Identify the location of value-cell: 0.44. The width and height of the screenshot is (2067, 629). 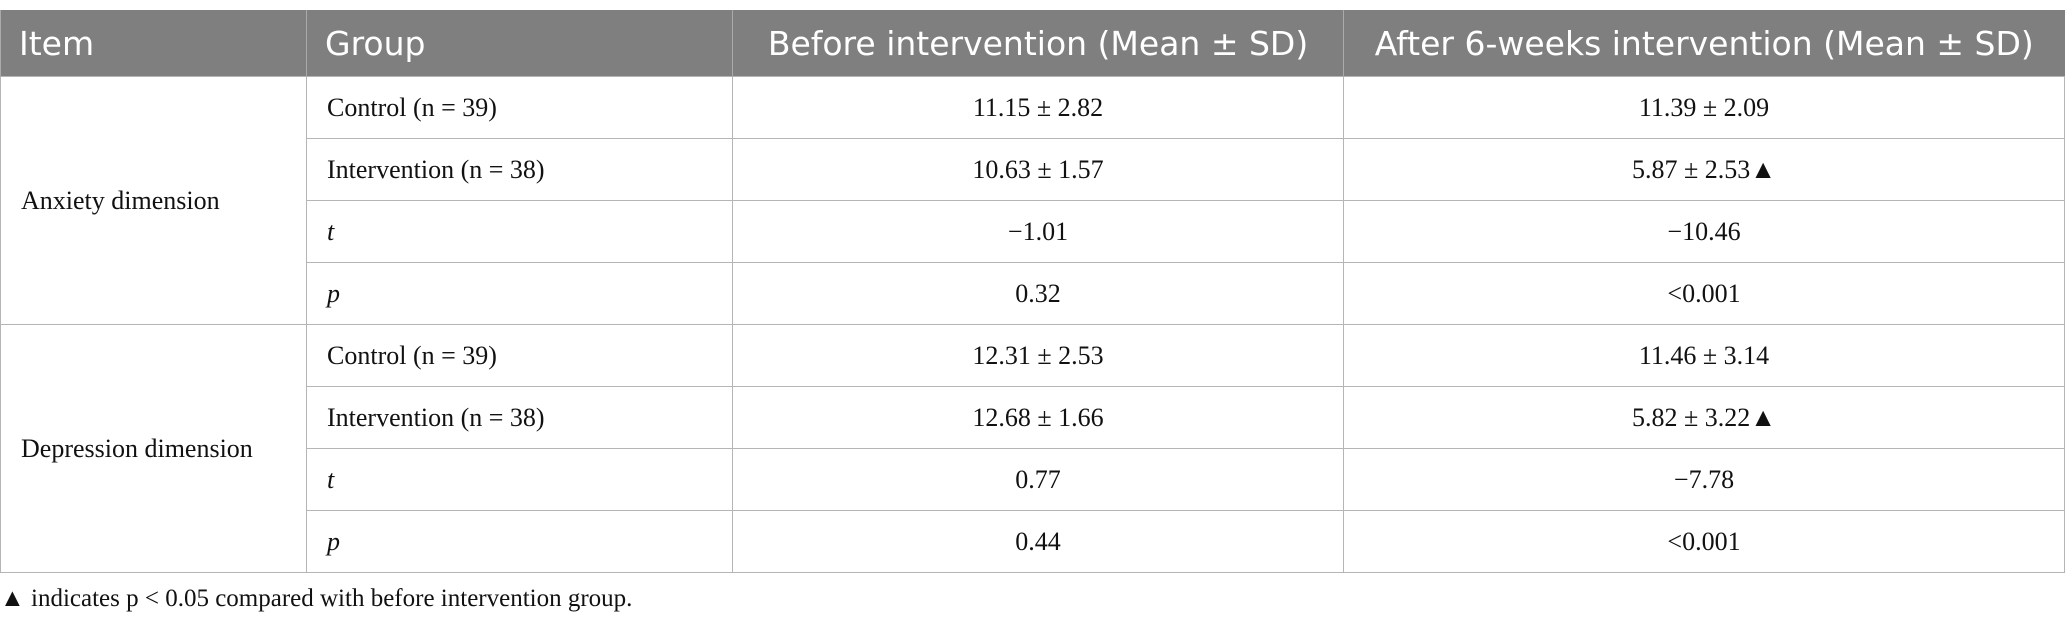
(1038, 541).